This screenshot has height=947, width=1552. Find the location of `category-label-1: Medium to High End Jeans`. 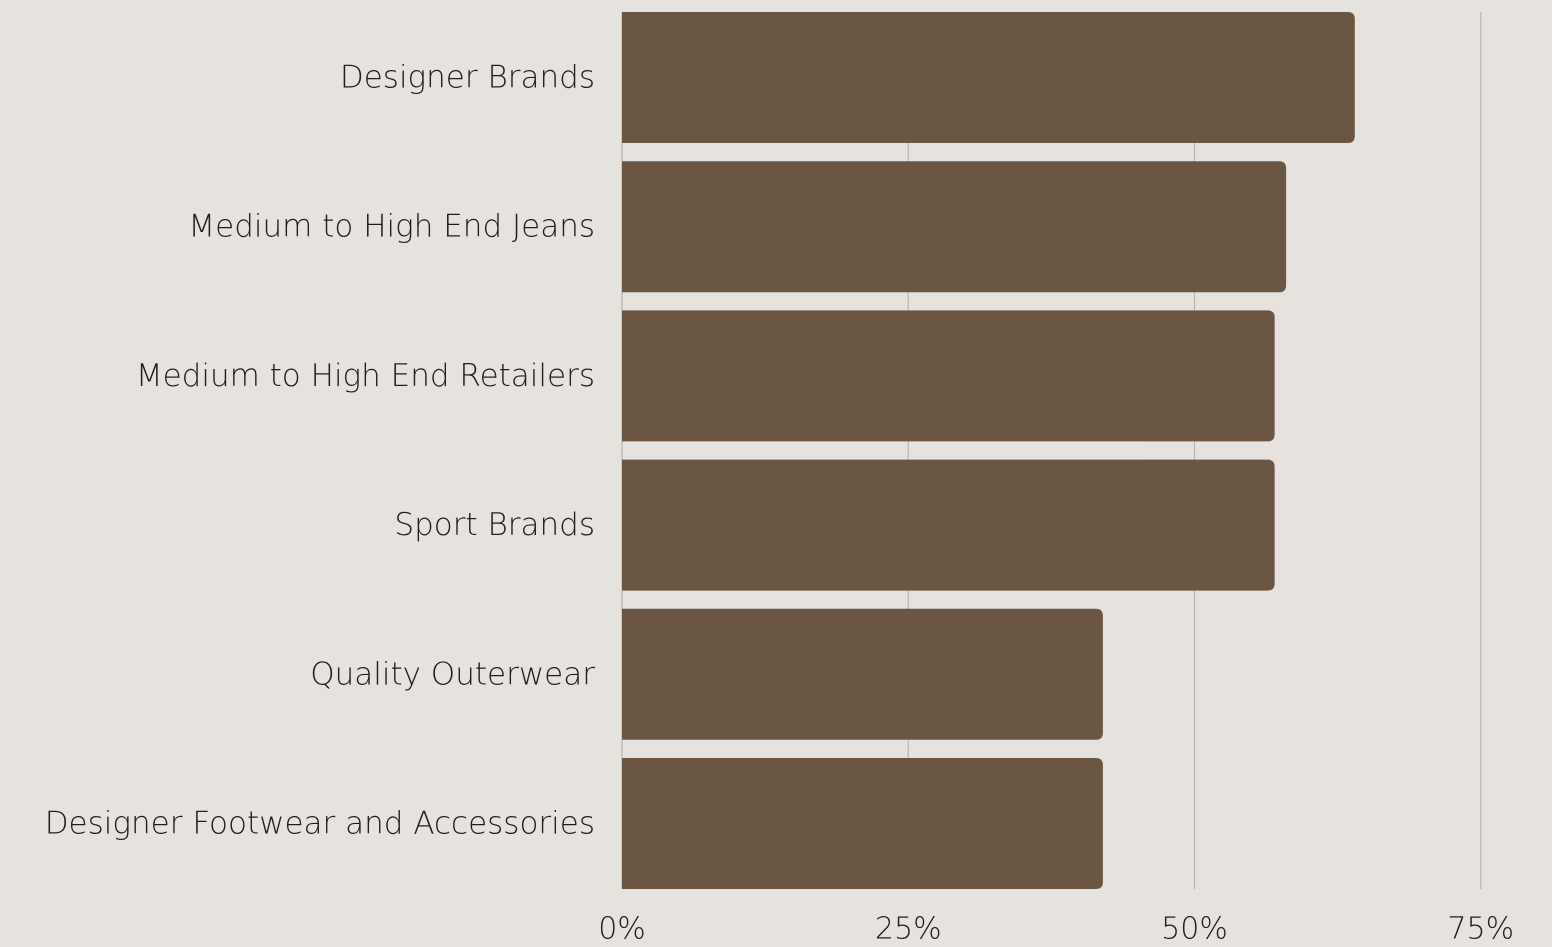

category-label-1: Medium to High End Jeans is located at coordinates (391, 227).